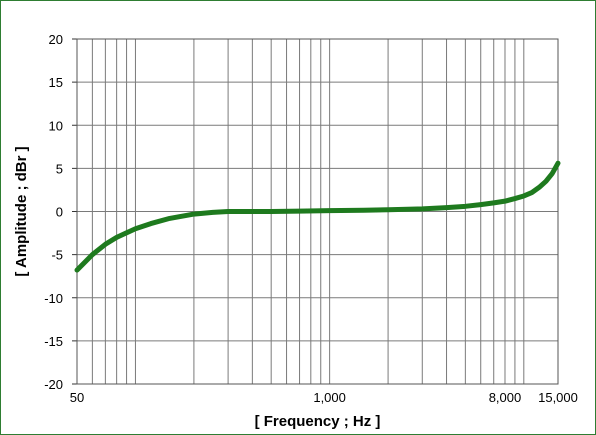  I want to click on x-axis-title: [ Frequency ; Hz ], so click(318, 421).